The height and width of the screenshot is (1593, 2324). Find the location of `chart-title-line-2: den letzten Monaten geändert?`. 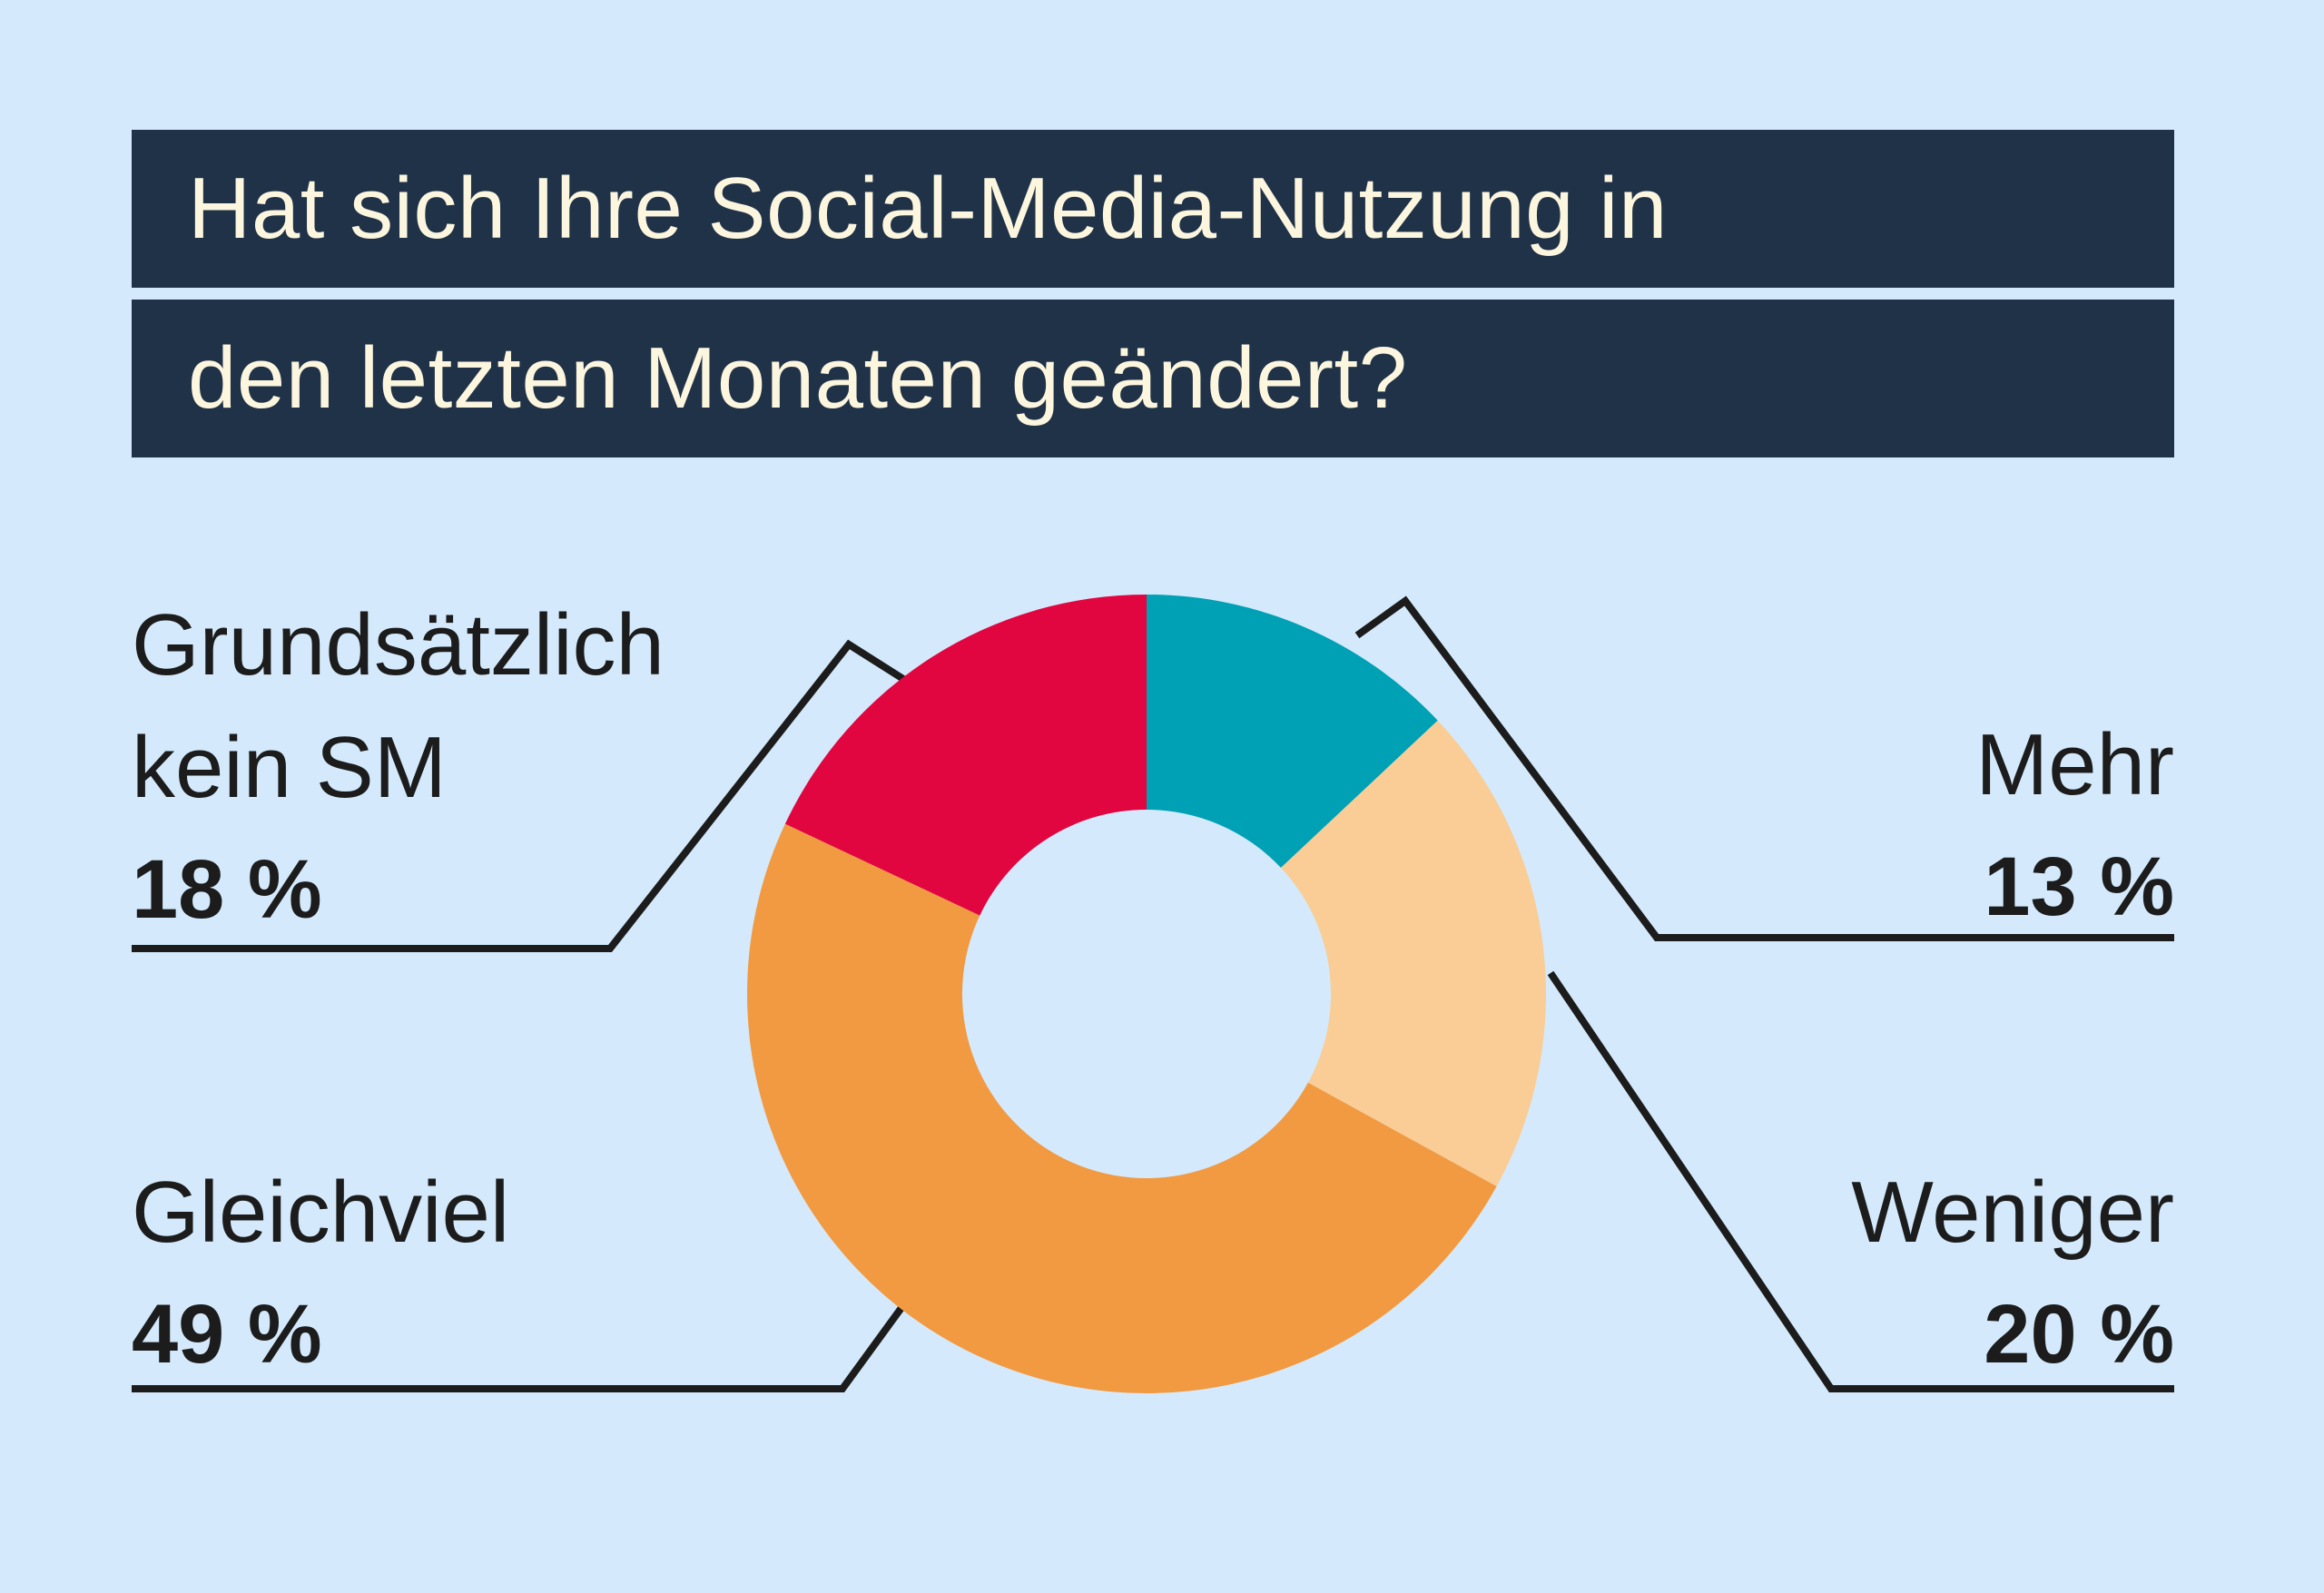

chart-title-line-2: den letzten Monaten geändert? is located at coordinates (798, 378).